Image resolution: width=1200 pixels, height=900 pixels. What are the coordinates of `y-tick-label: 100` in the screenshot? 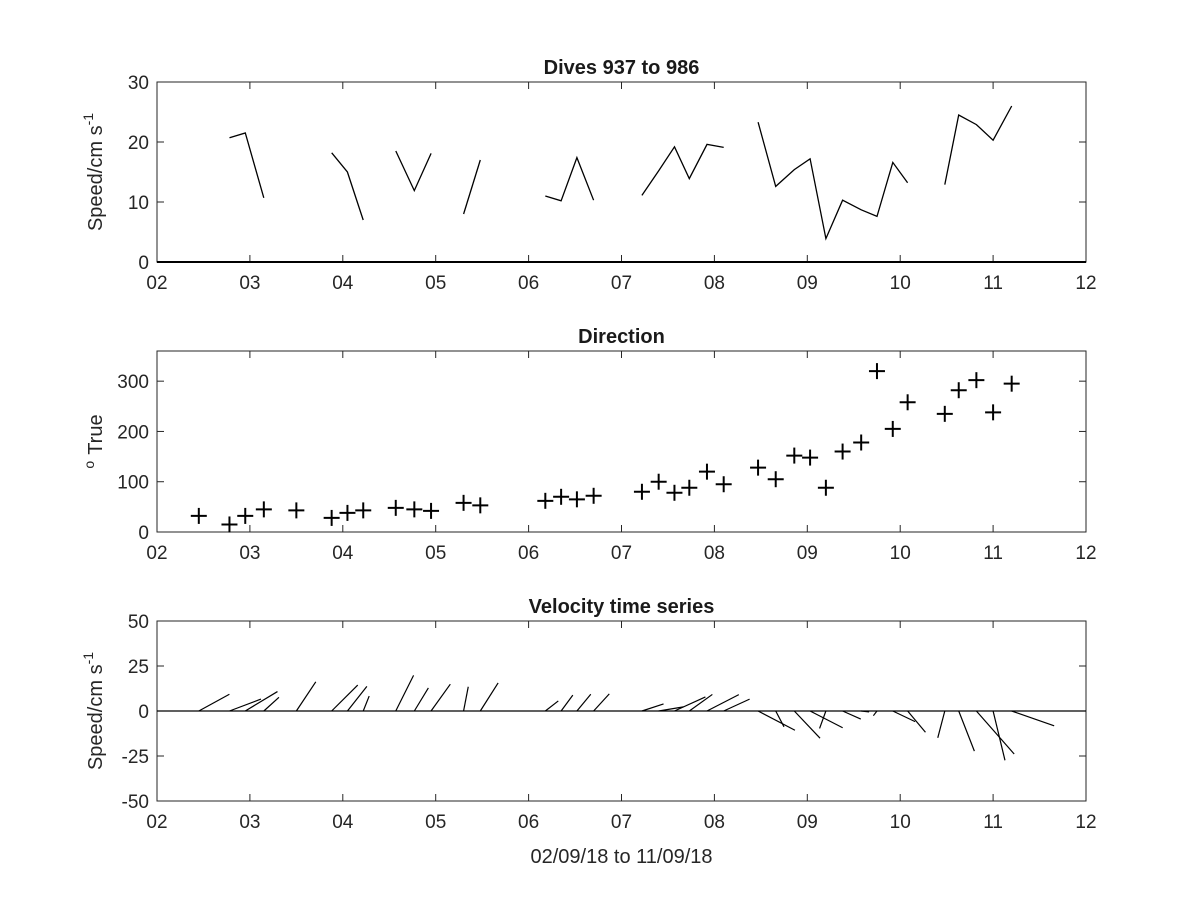 It's located at (133, 483).